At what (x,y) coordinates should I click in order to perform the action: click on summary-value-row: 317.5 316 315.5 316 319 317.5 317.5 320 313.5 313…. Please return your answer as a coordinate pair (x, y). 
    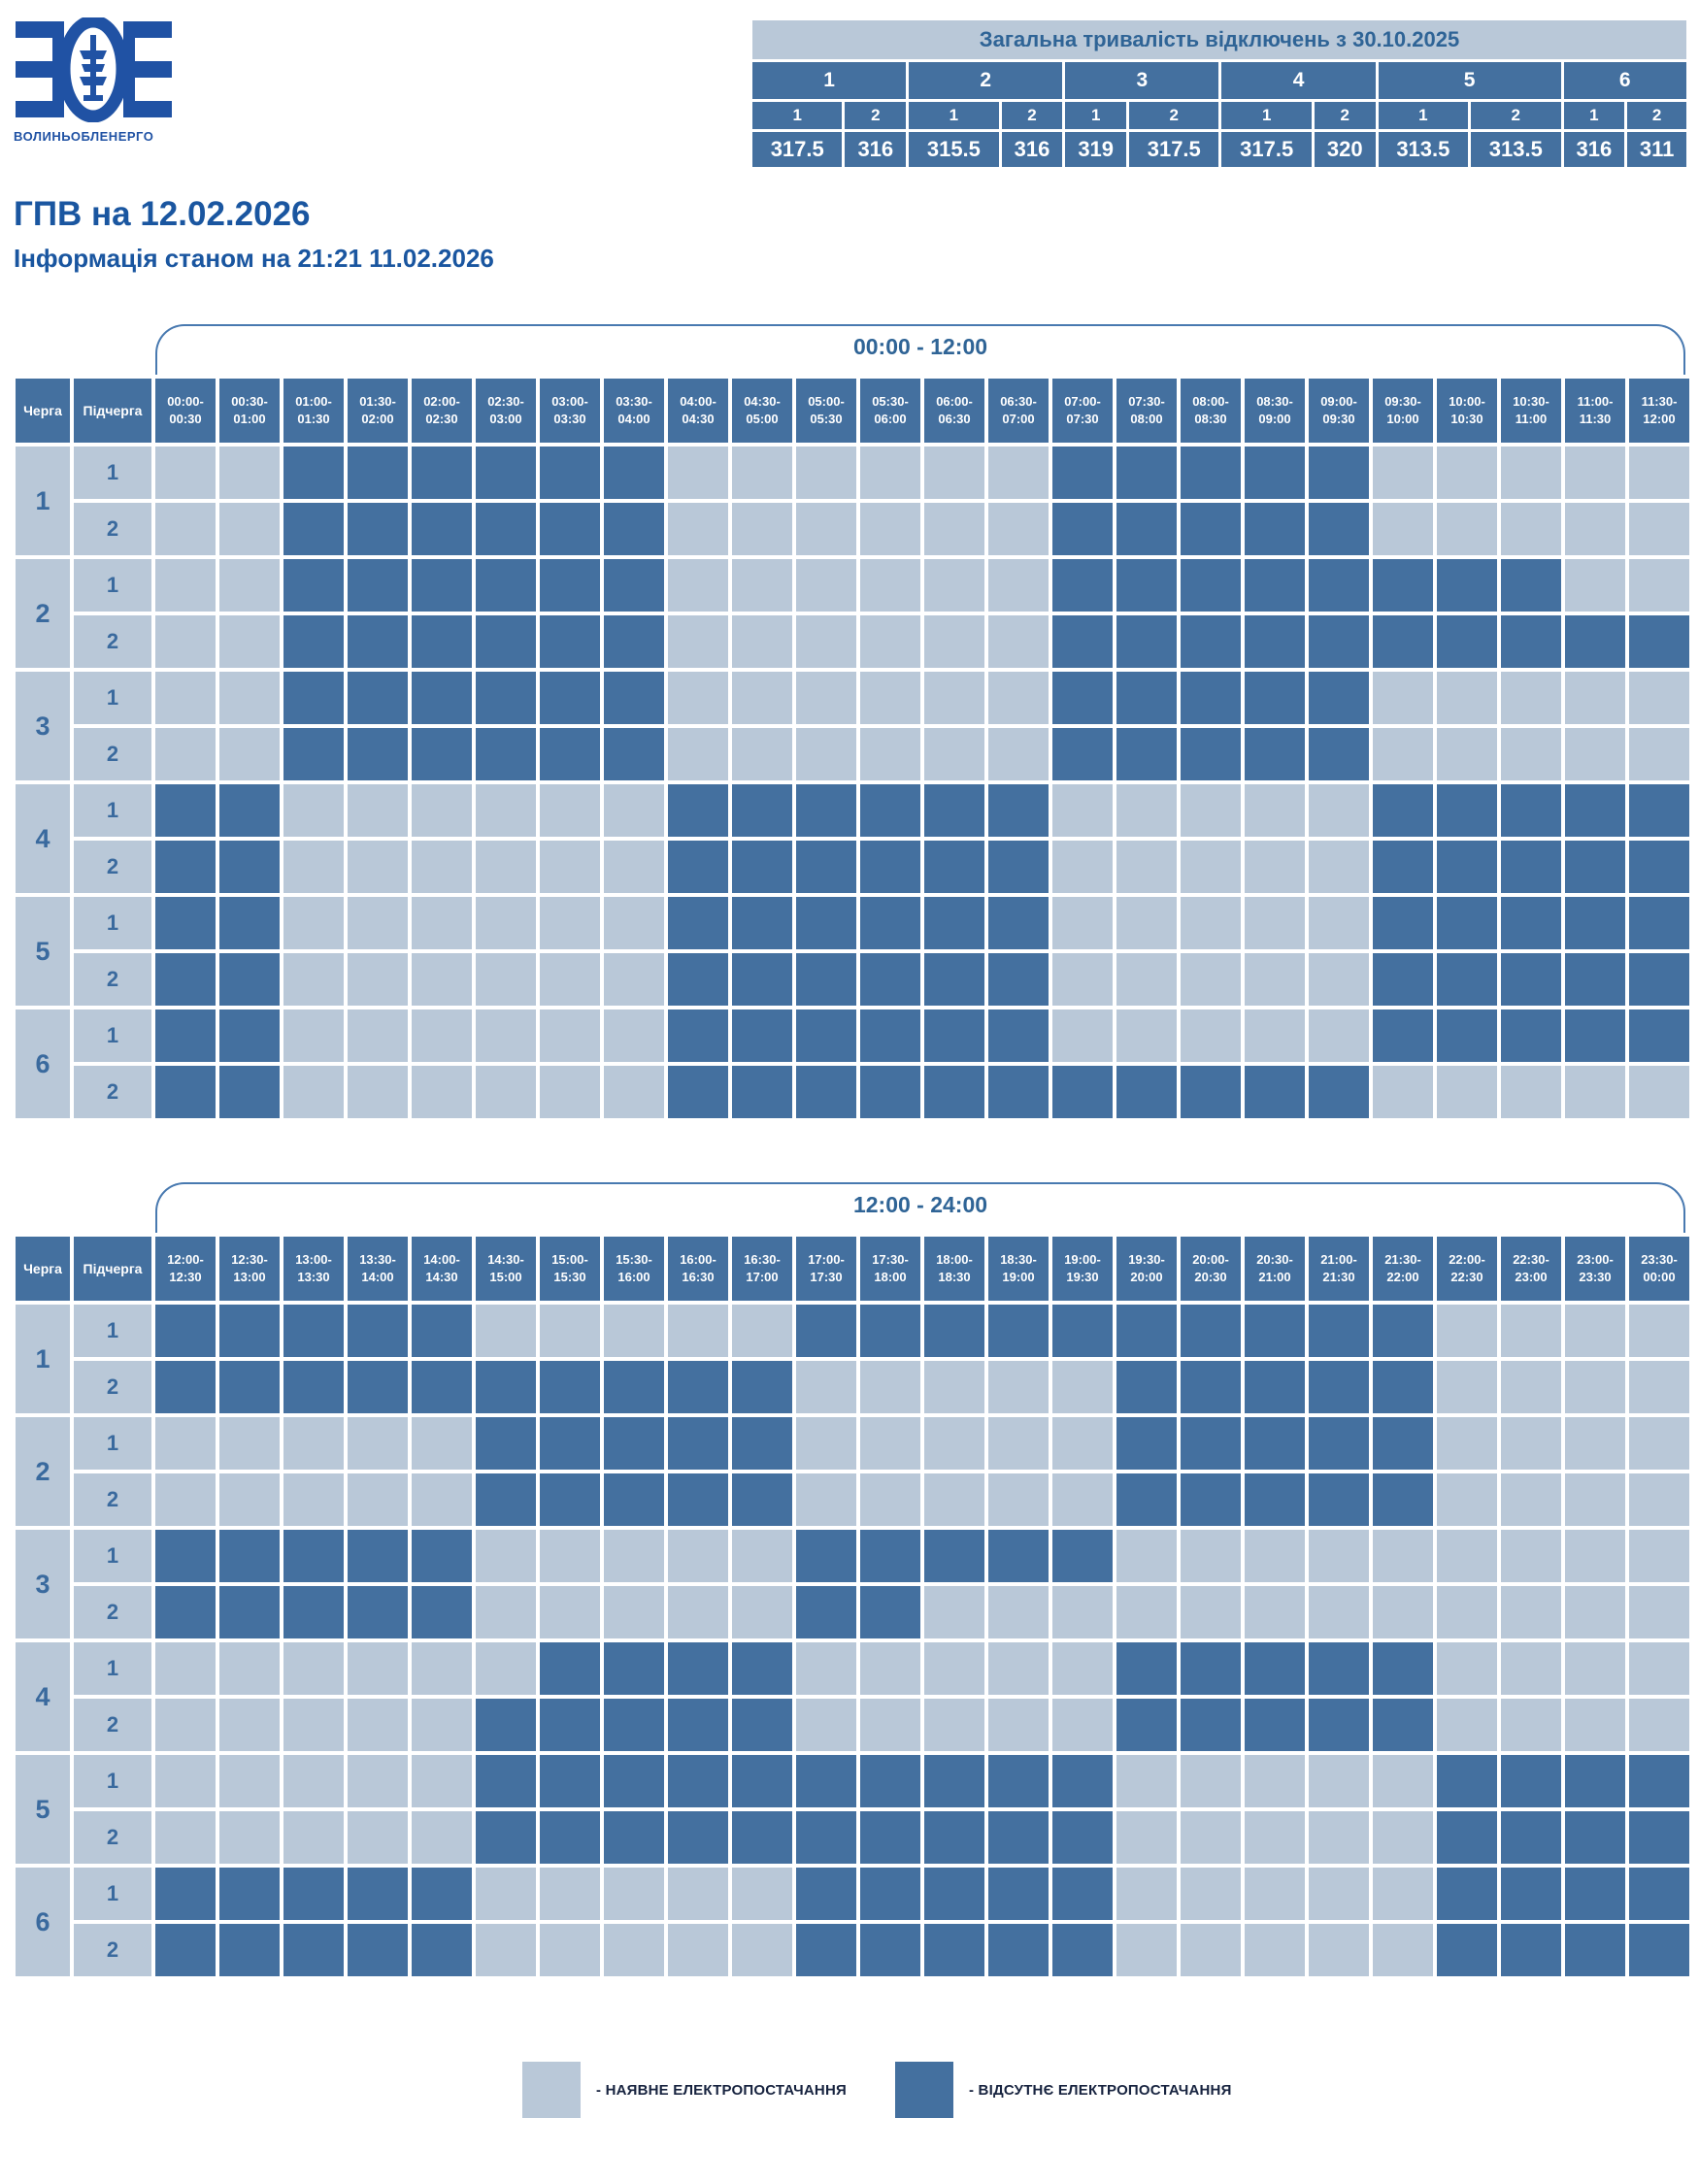
    Looking at the image, I should click on (1219, 149).